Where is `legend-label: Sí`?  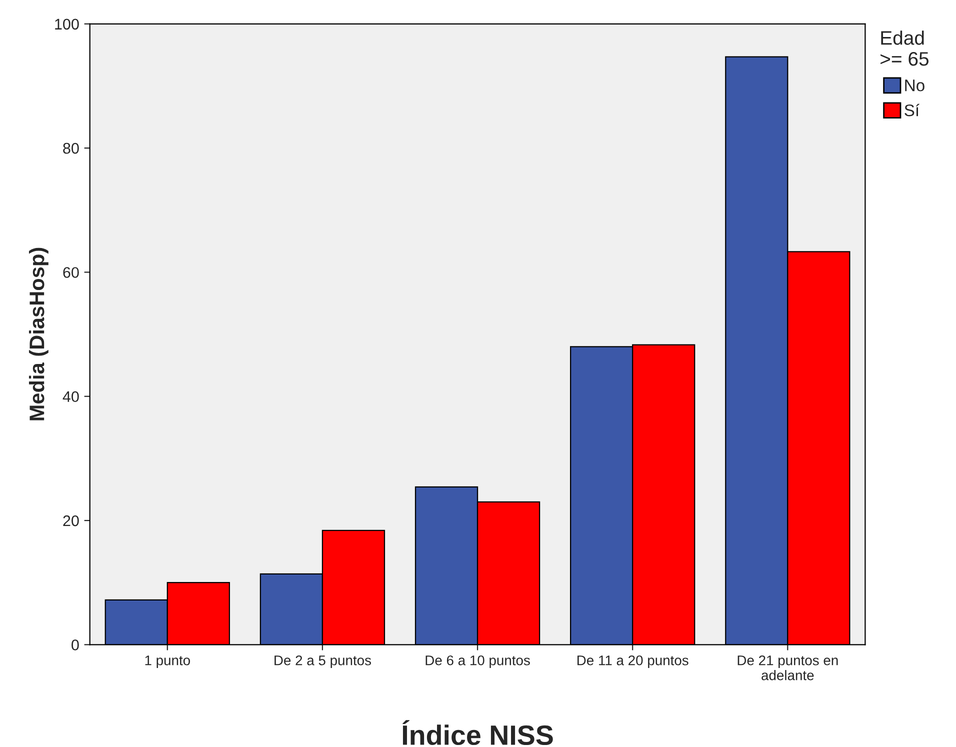 legend-label: Sí is located at coordinates (912, 110).